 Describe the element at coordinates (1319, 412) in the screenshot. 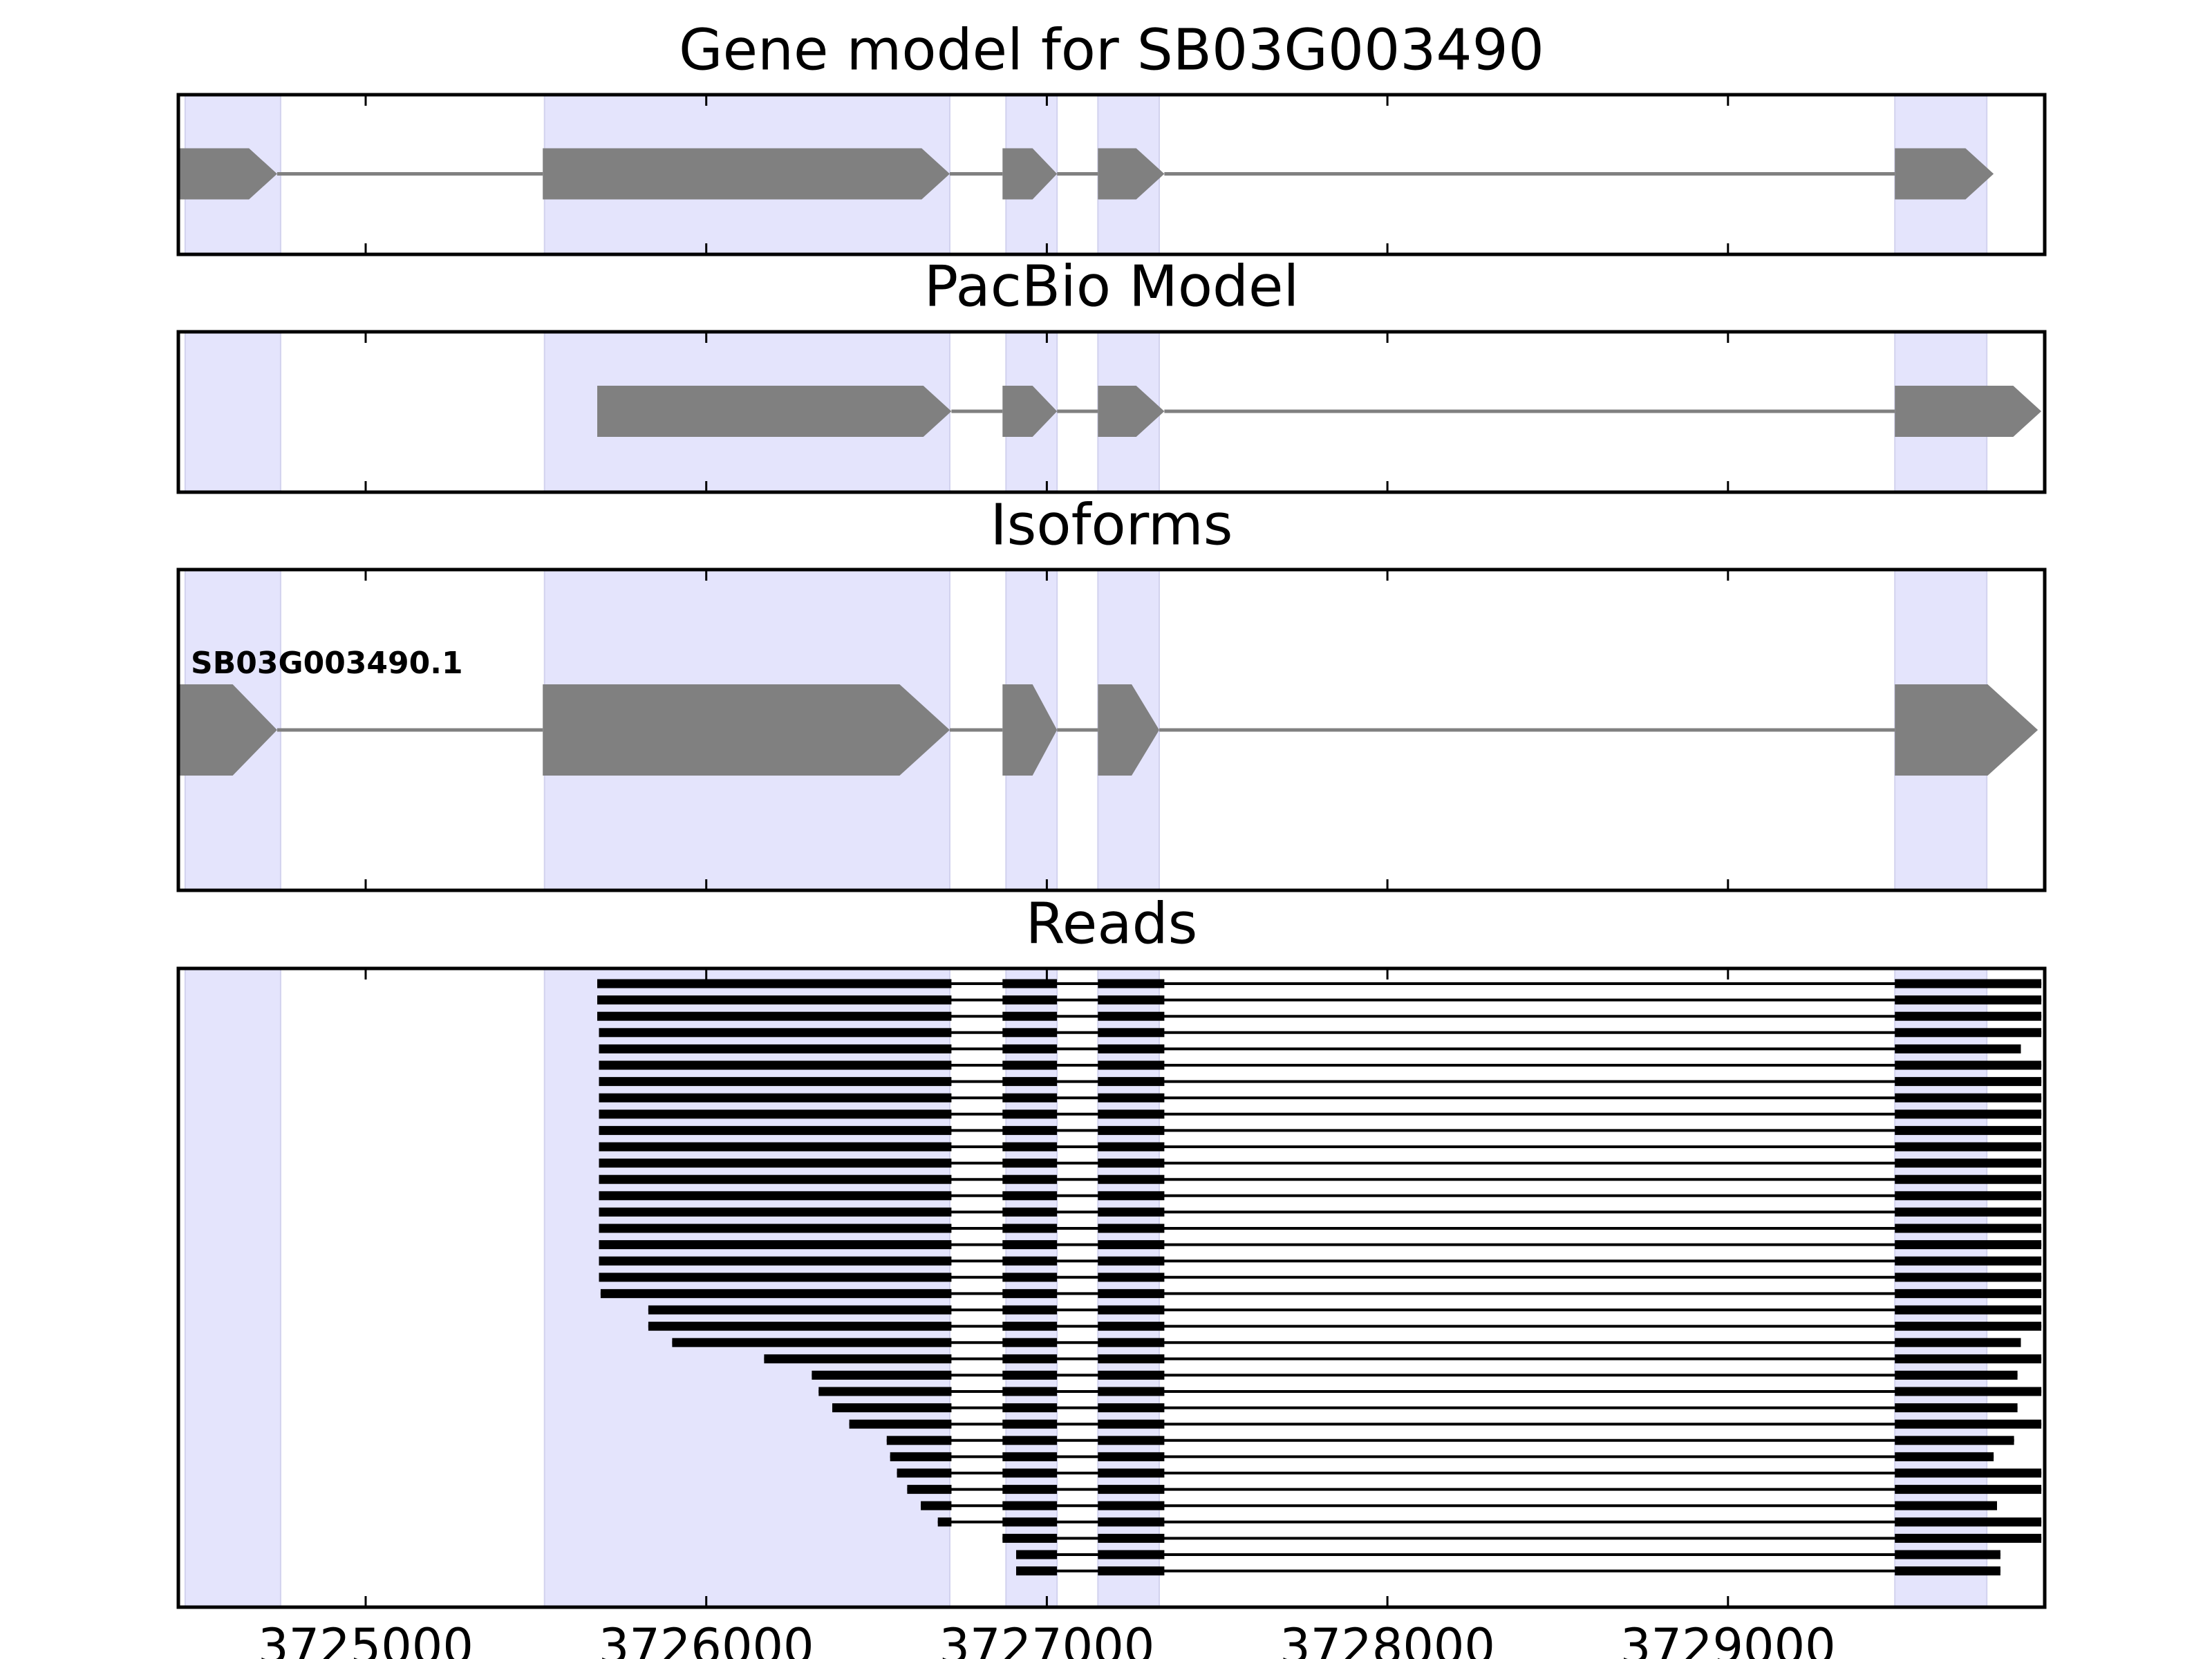

I see `feature` at that location.